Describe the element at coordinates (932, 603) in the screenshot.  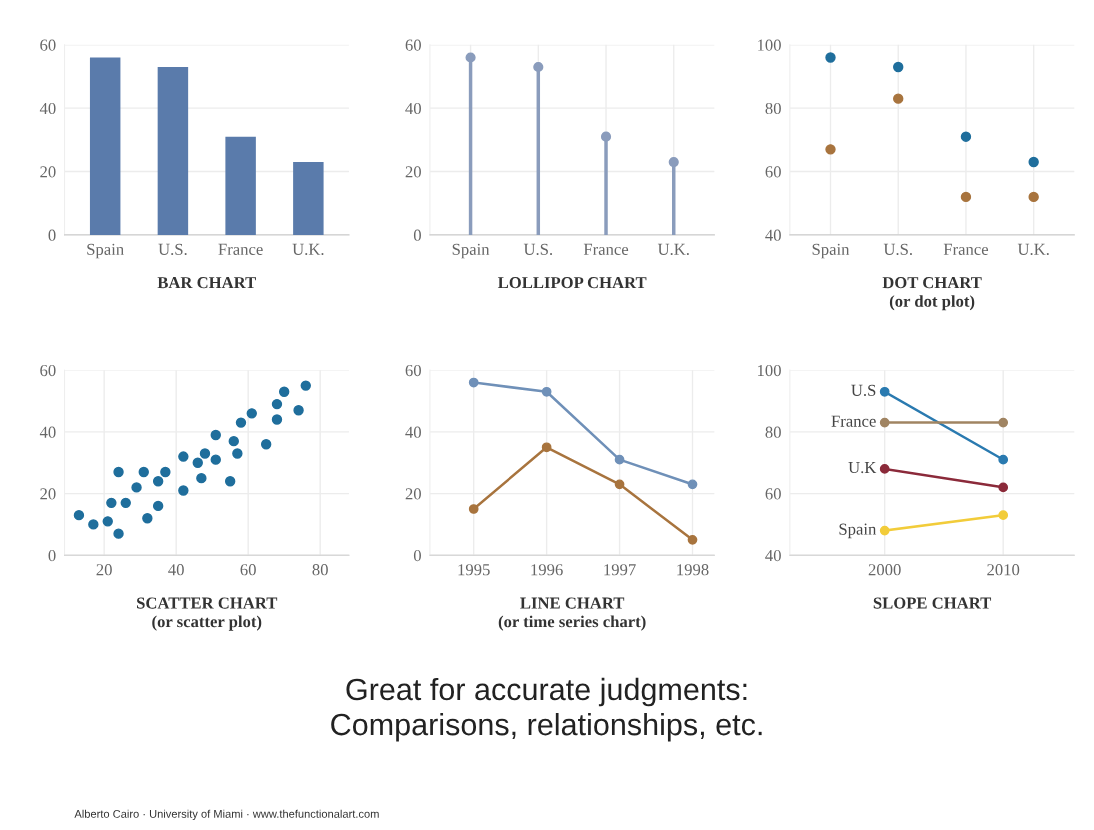
I see `text: SLOPE CHART` at that location.